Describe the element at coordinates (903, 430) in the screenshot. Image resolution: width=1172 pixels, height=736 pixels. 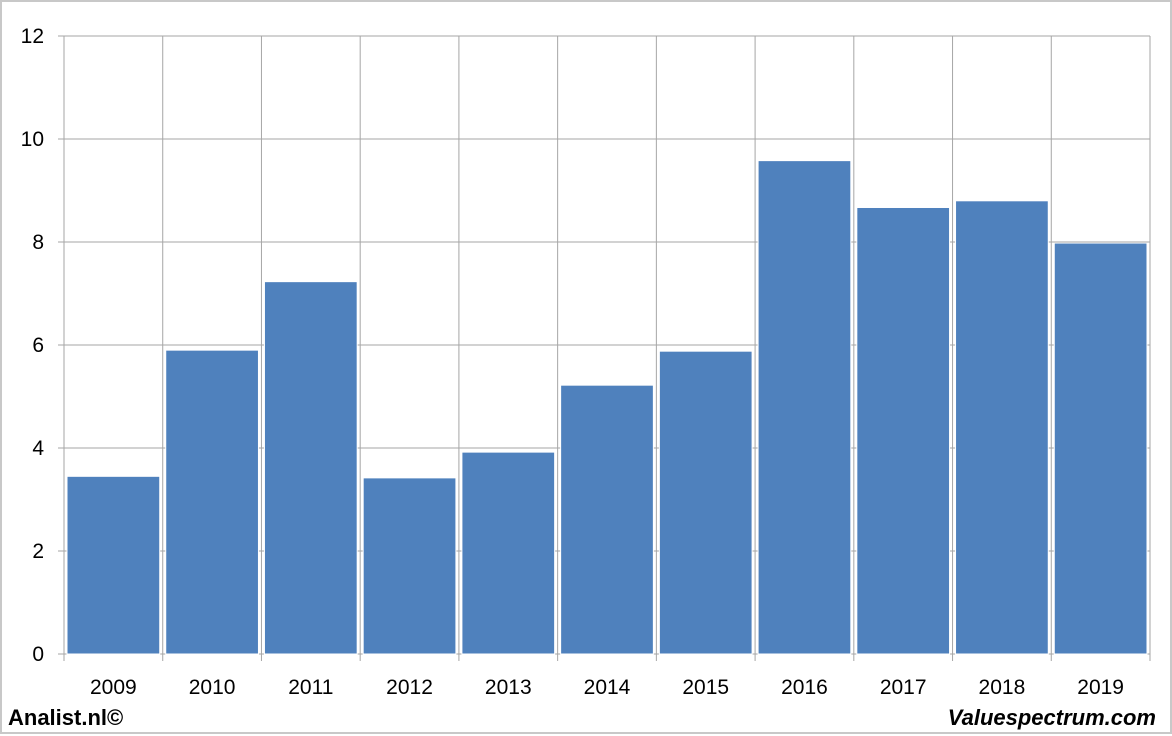
I see `bar-2017` at that location.